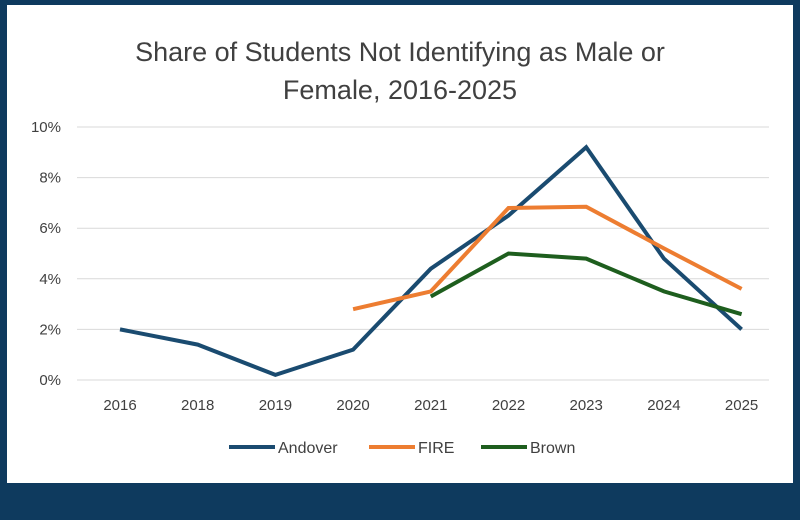 This screenshot has width=800, height=520. Describe the element at coordinates (308, 448) in the screenshot. I see `legend-label-andover: Andover` at that location.